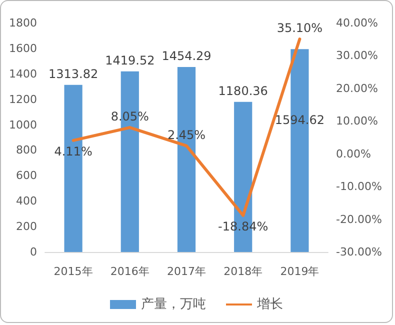 This screenshot has width=395, height=325. I want to click on data-label: 1313.82, so click(73, 73).